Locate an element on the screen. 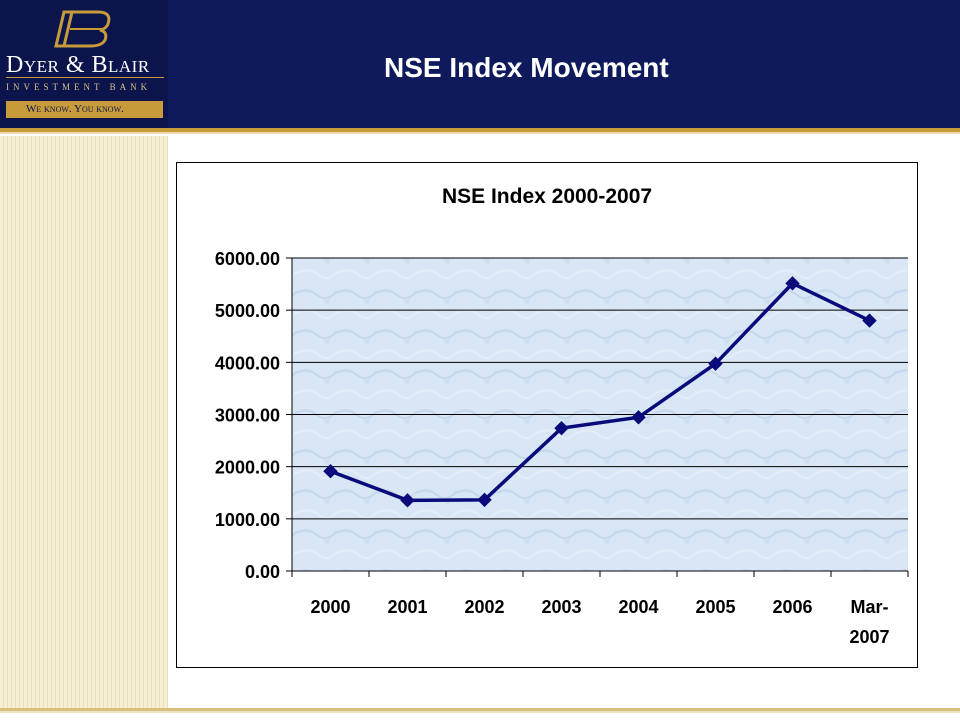  decorative-stripes is located at coordinates (84, 422).